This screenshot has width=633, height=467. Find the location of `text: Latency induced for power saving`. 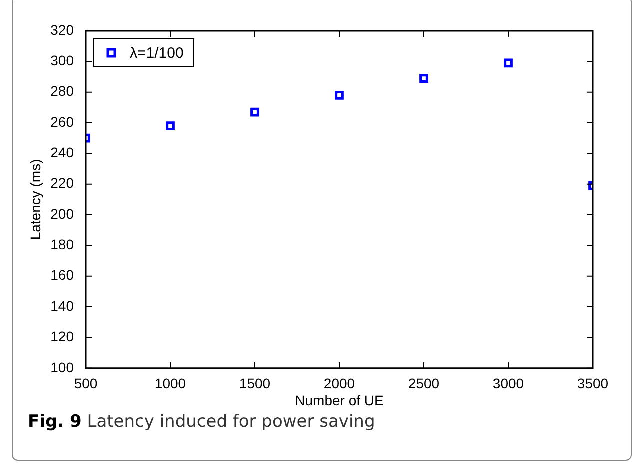

text: Latency induced for power saving is located at coordinates (231, 422).